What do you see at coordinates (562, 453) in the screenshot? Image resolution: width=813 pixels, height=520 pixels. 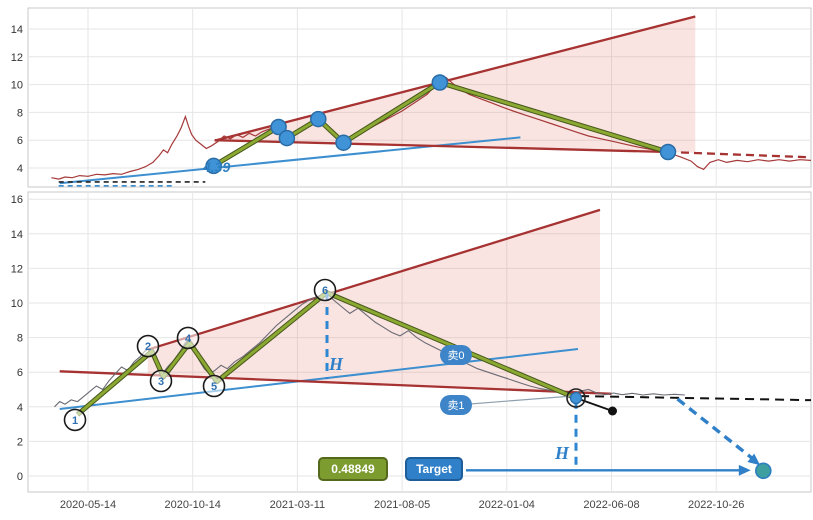 I see `h-measure-label-2: H` at bounding box center [562, 453].